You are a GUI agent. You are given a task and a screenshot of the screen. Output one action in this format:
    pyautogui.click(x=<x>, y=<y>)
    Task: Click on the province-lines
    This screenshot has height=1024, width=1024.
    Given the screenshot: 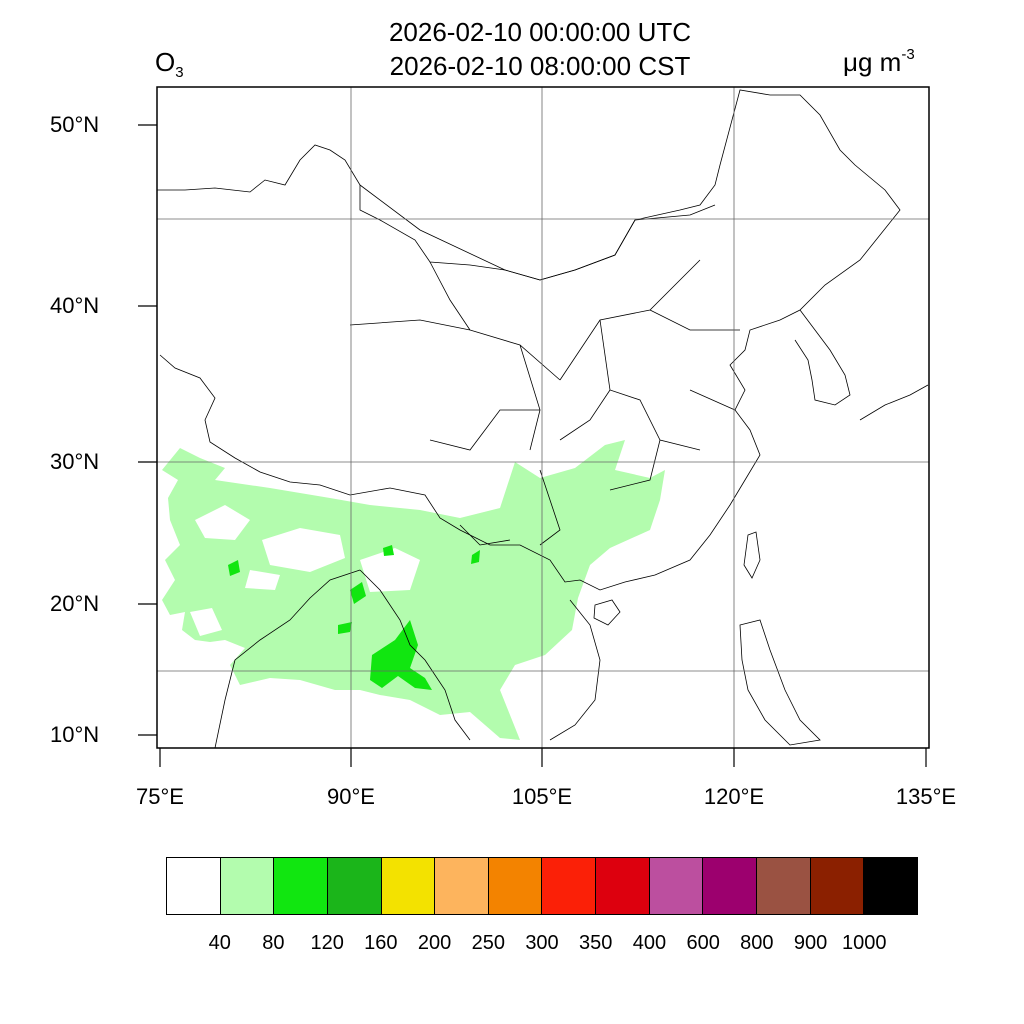 What is the action you would take?
    pyautogui.click(x=544, y=402)
    